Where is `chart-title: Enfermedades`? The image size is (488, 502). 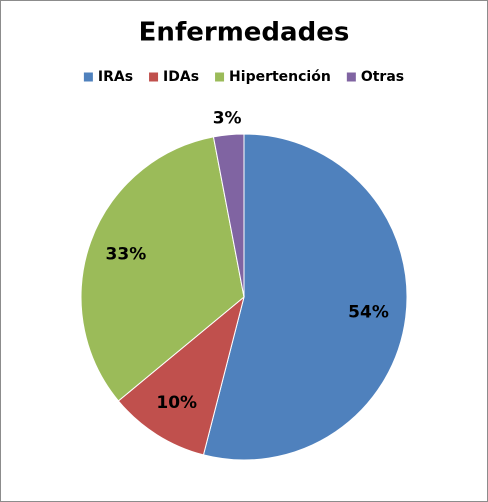 chart-title: Enfermedades is located at coordinates (244, 33).